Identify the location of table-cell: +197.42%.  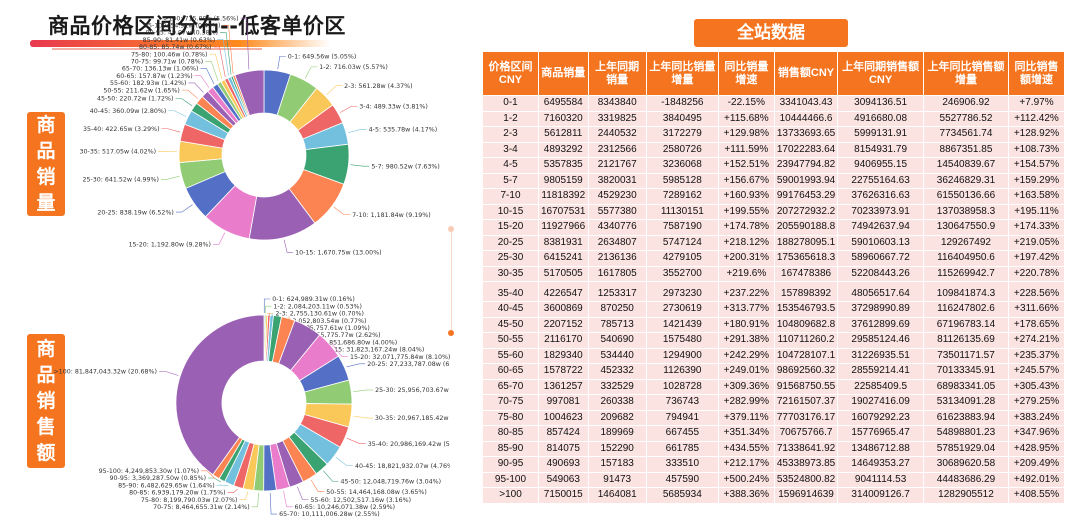
(1036, 258).